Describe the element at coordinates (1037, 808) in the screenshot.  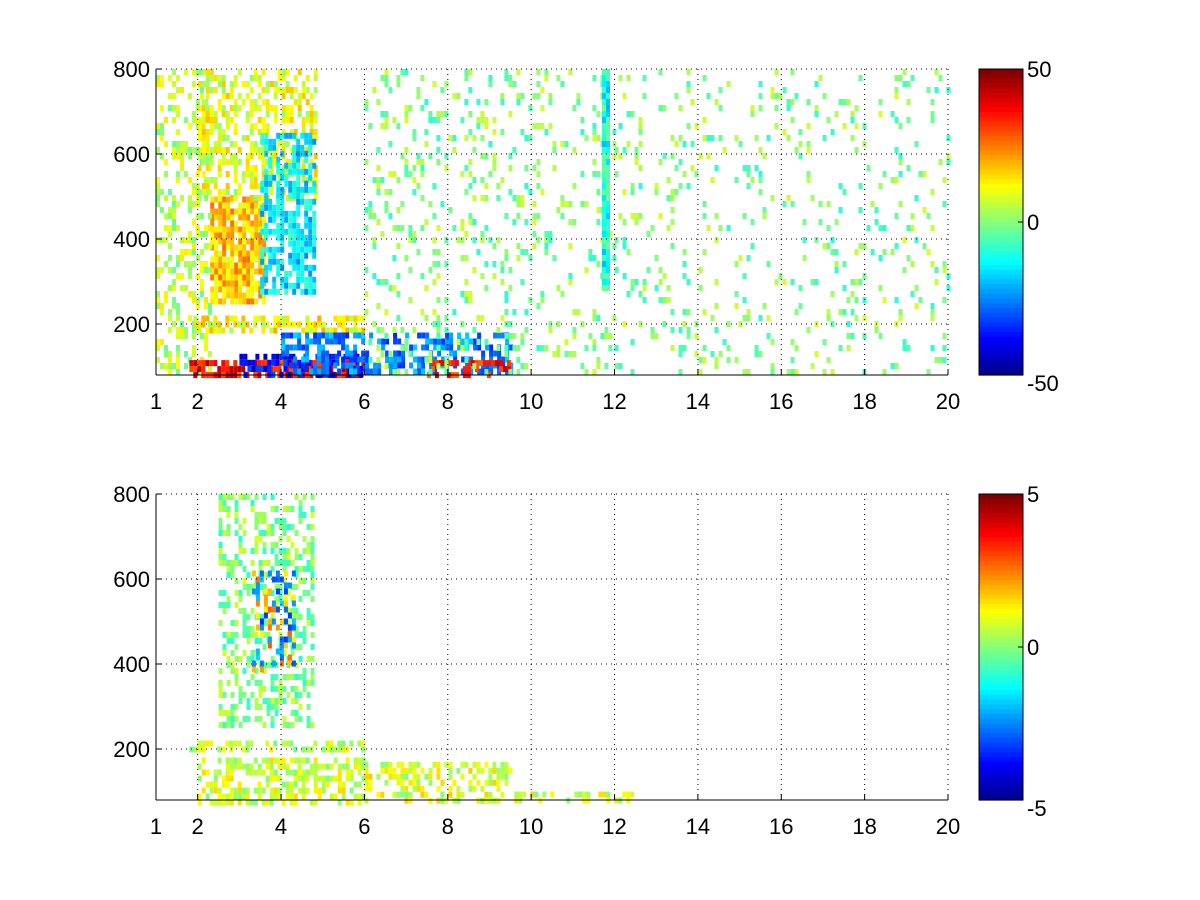
I see `colorbar-tick-label: -5` at that location.